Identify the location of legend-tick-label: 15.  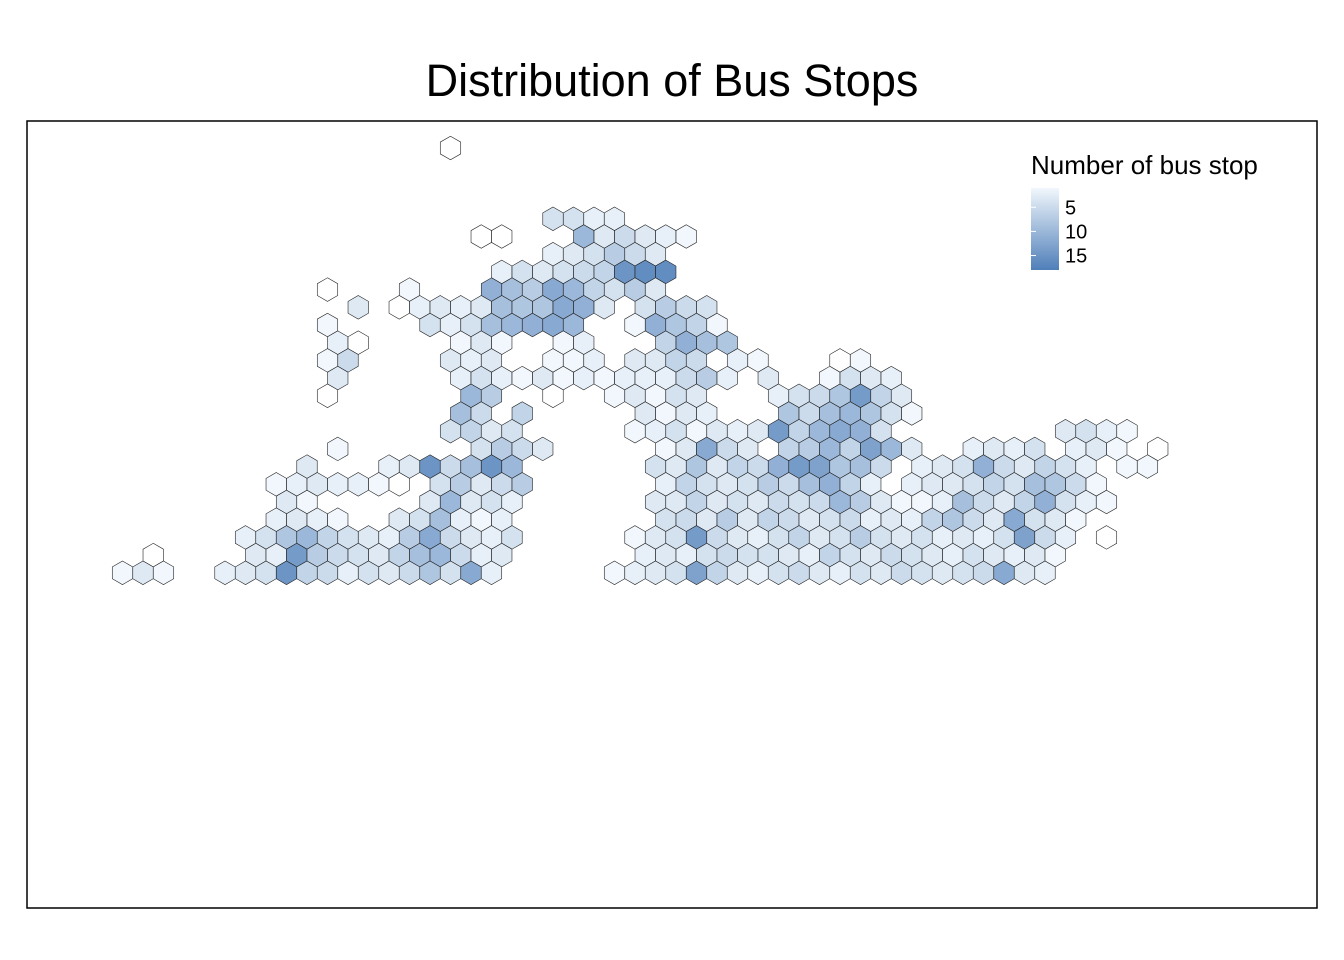
(1076, 257).